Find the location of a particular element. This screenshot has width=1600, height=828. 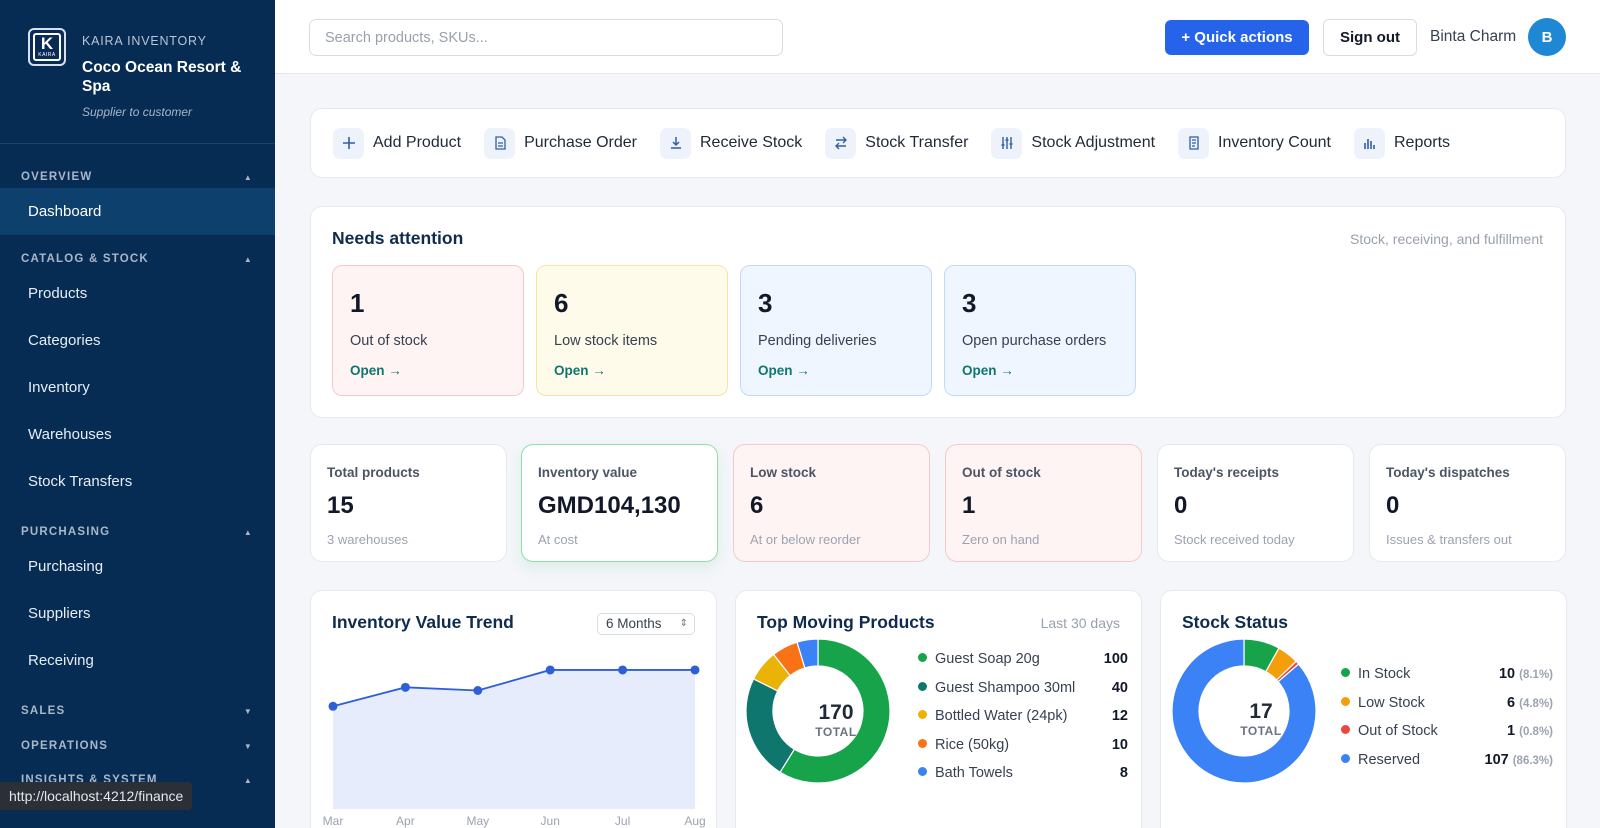

legend-percent: (86.3%) is located at coordinates (1532, 760).